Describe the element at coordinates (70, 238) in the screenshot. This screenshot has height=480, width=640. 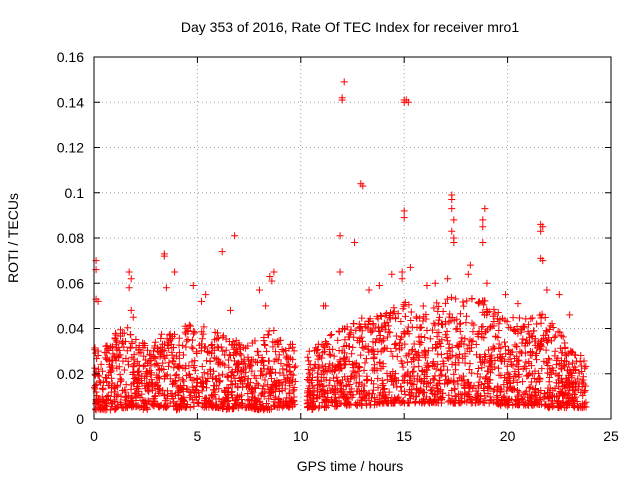
I see `y-tick-label: 0.08` at that location.